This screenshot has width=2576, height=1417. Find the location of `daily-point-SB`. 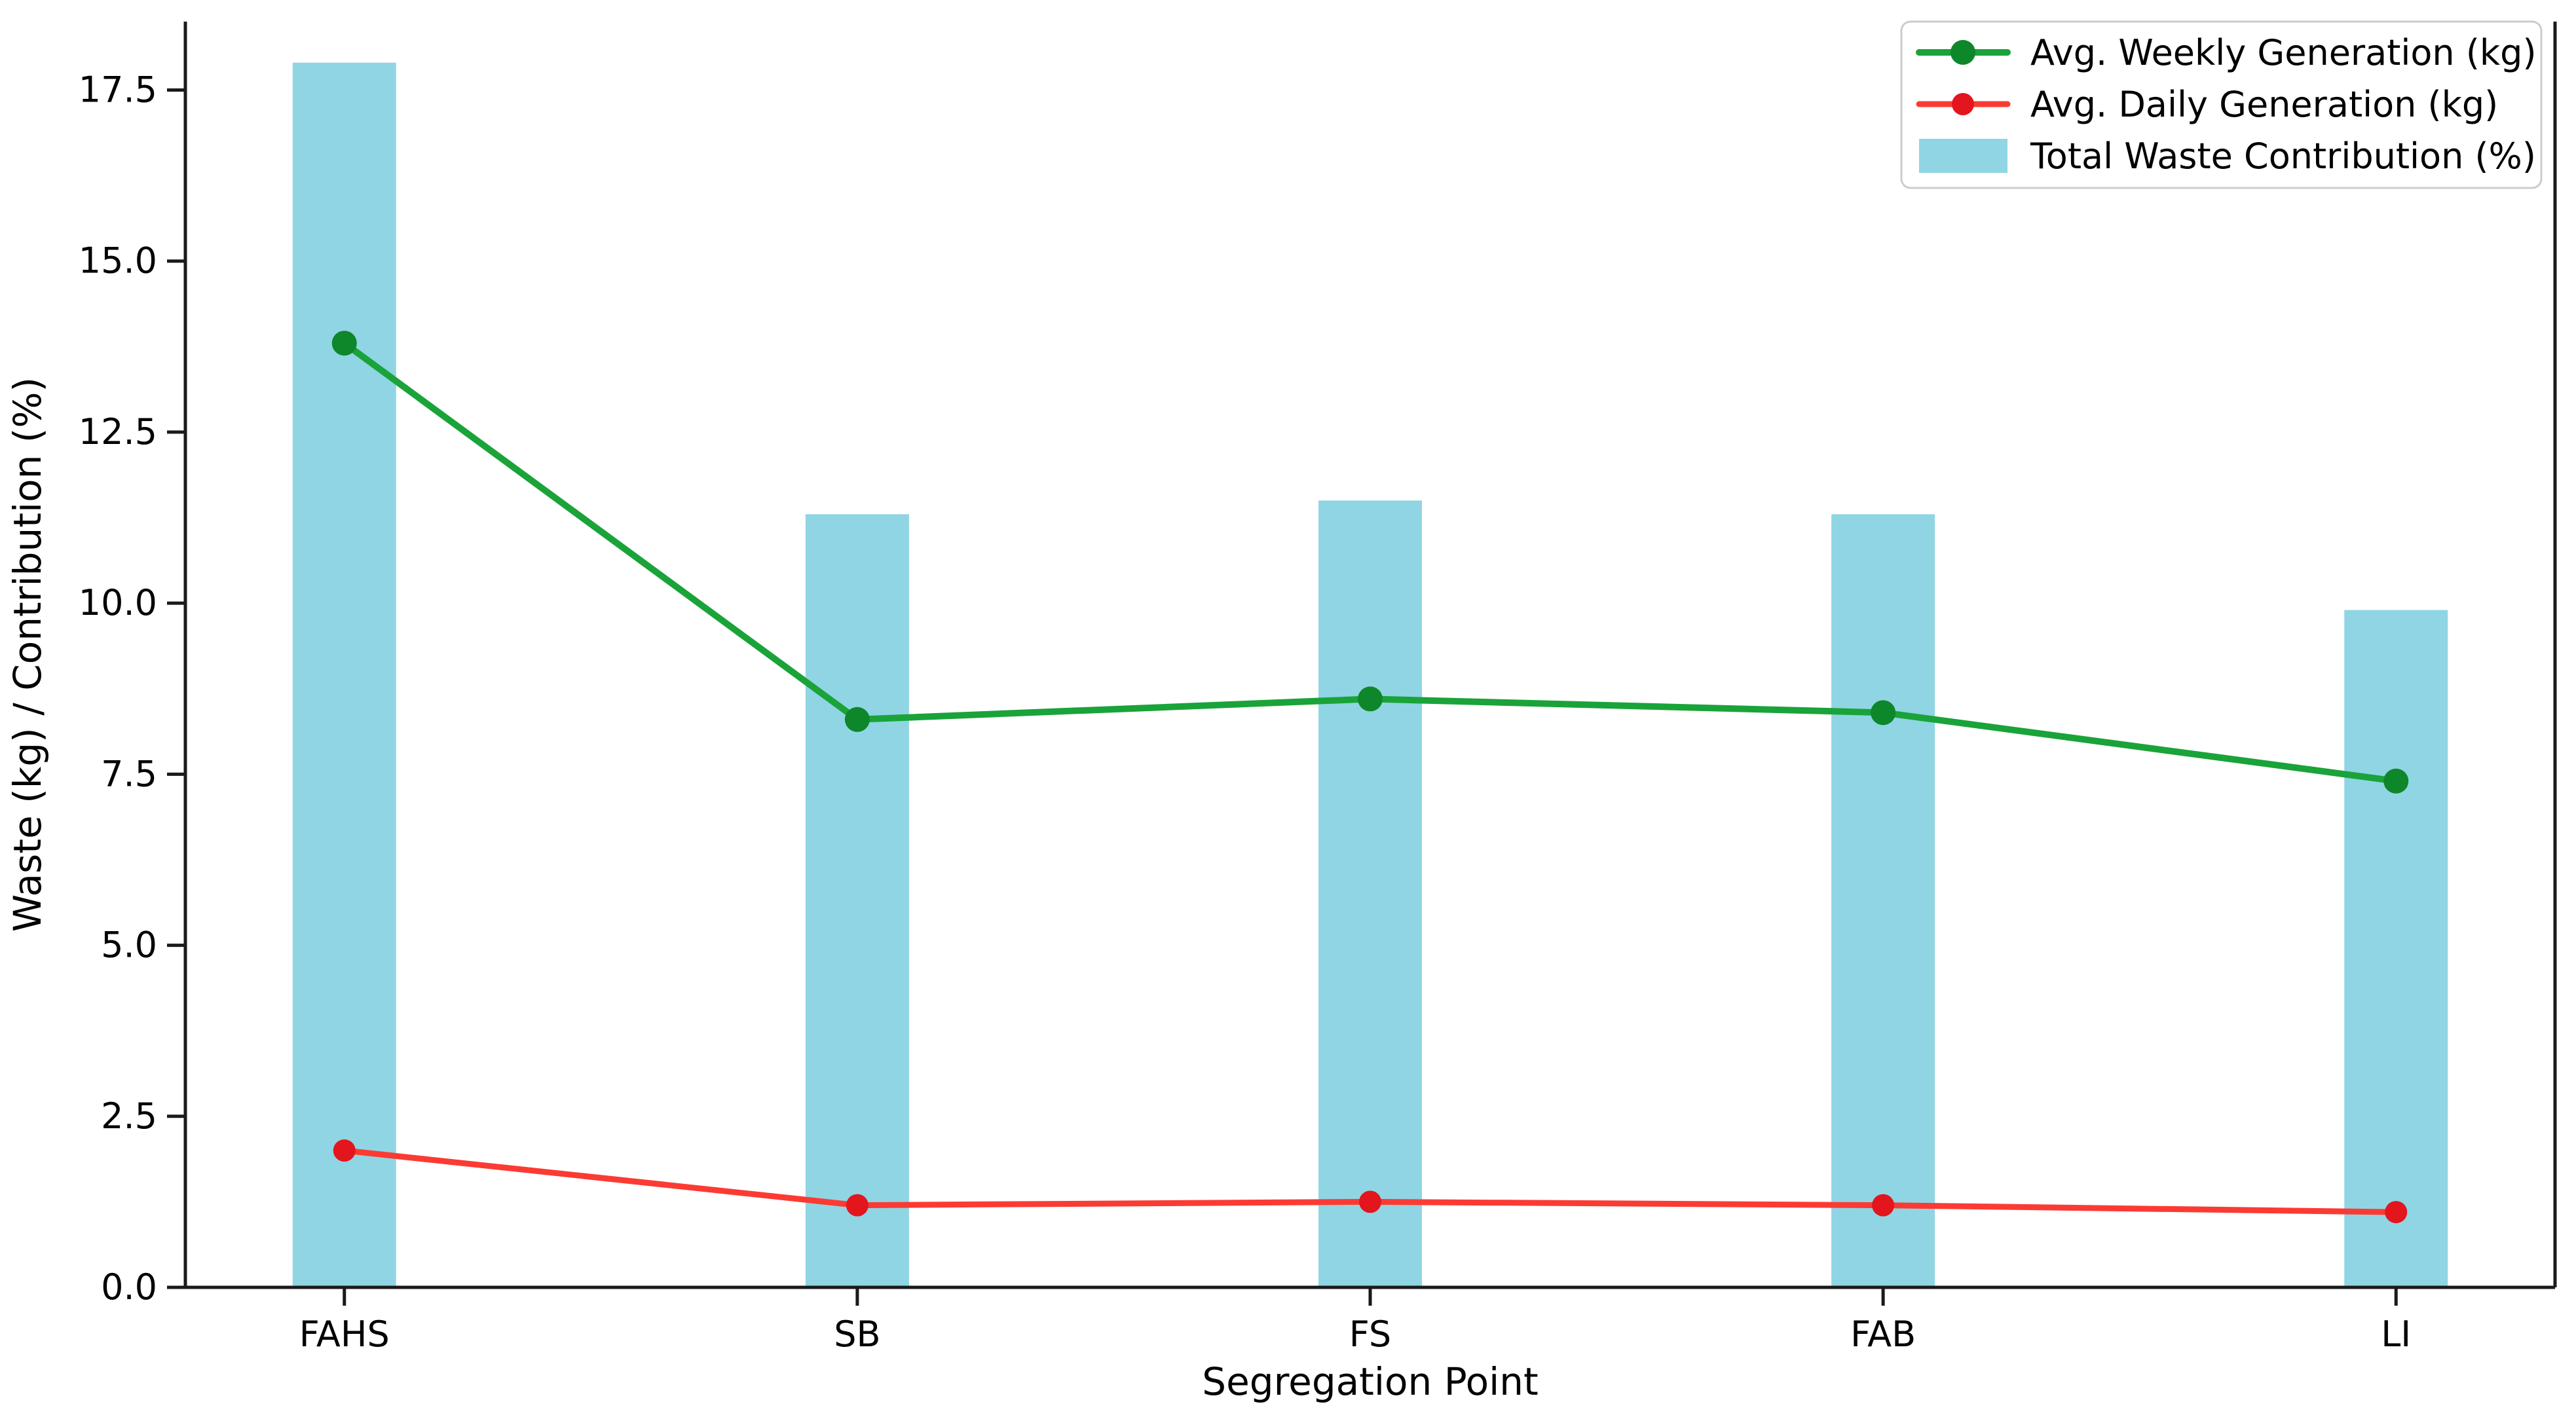

daily-point-SB is located at coordinates (857, 1206).